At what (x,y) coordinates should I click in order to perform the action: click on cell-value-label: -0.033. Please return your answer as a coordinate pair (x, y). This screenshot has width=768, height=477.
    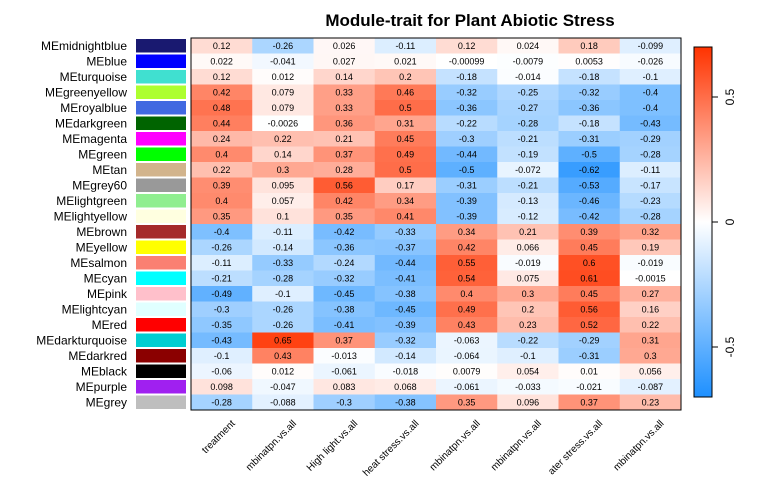
    Looking at the image, I should click on (528, 387).